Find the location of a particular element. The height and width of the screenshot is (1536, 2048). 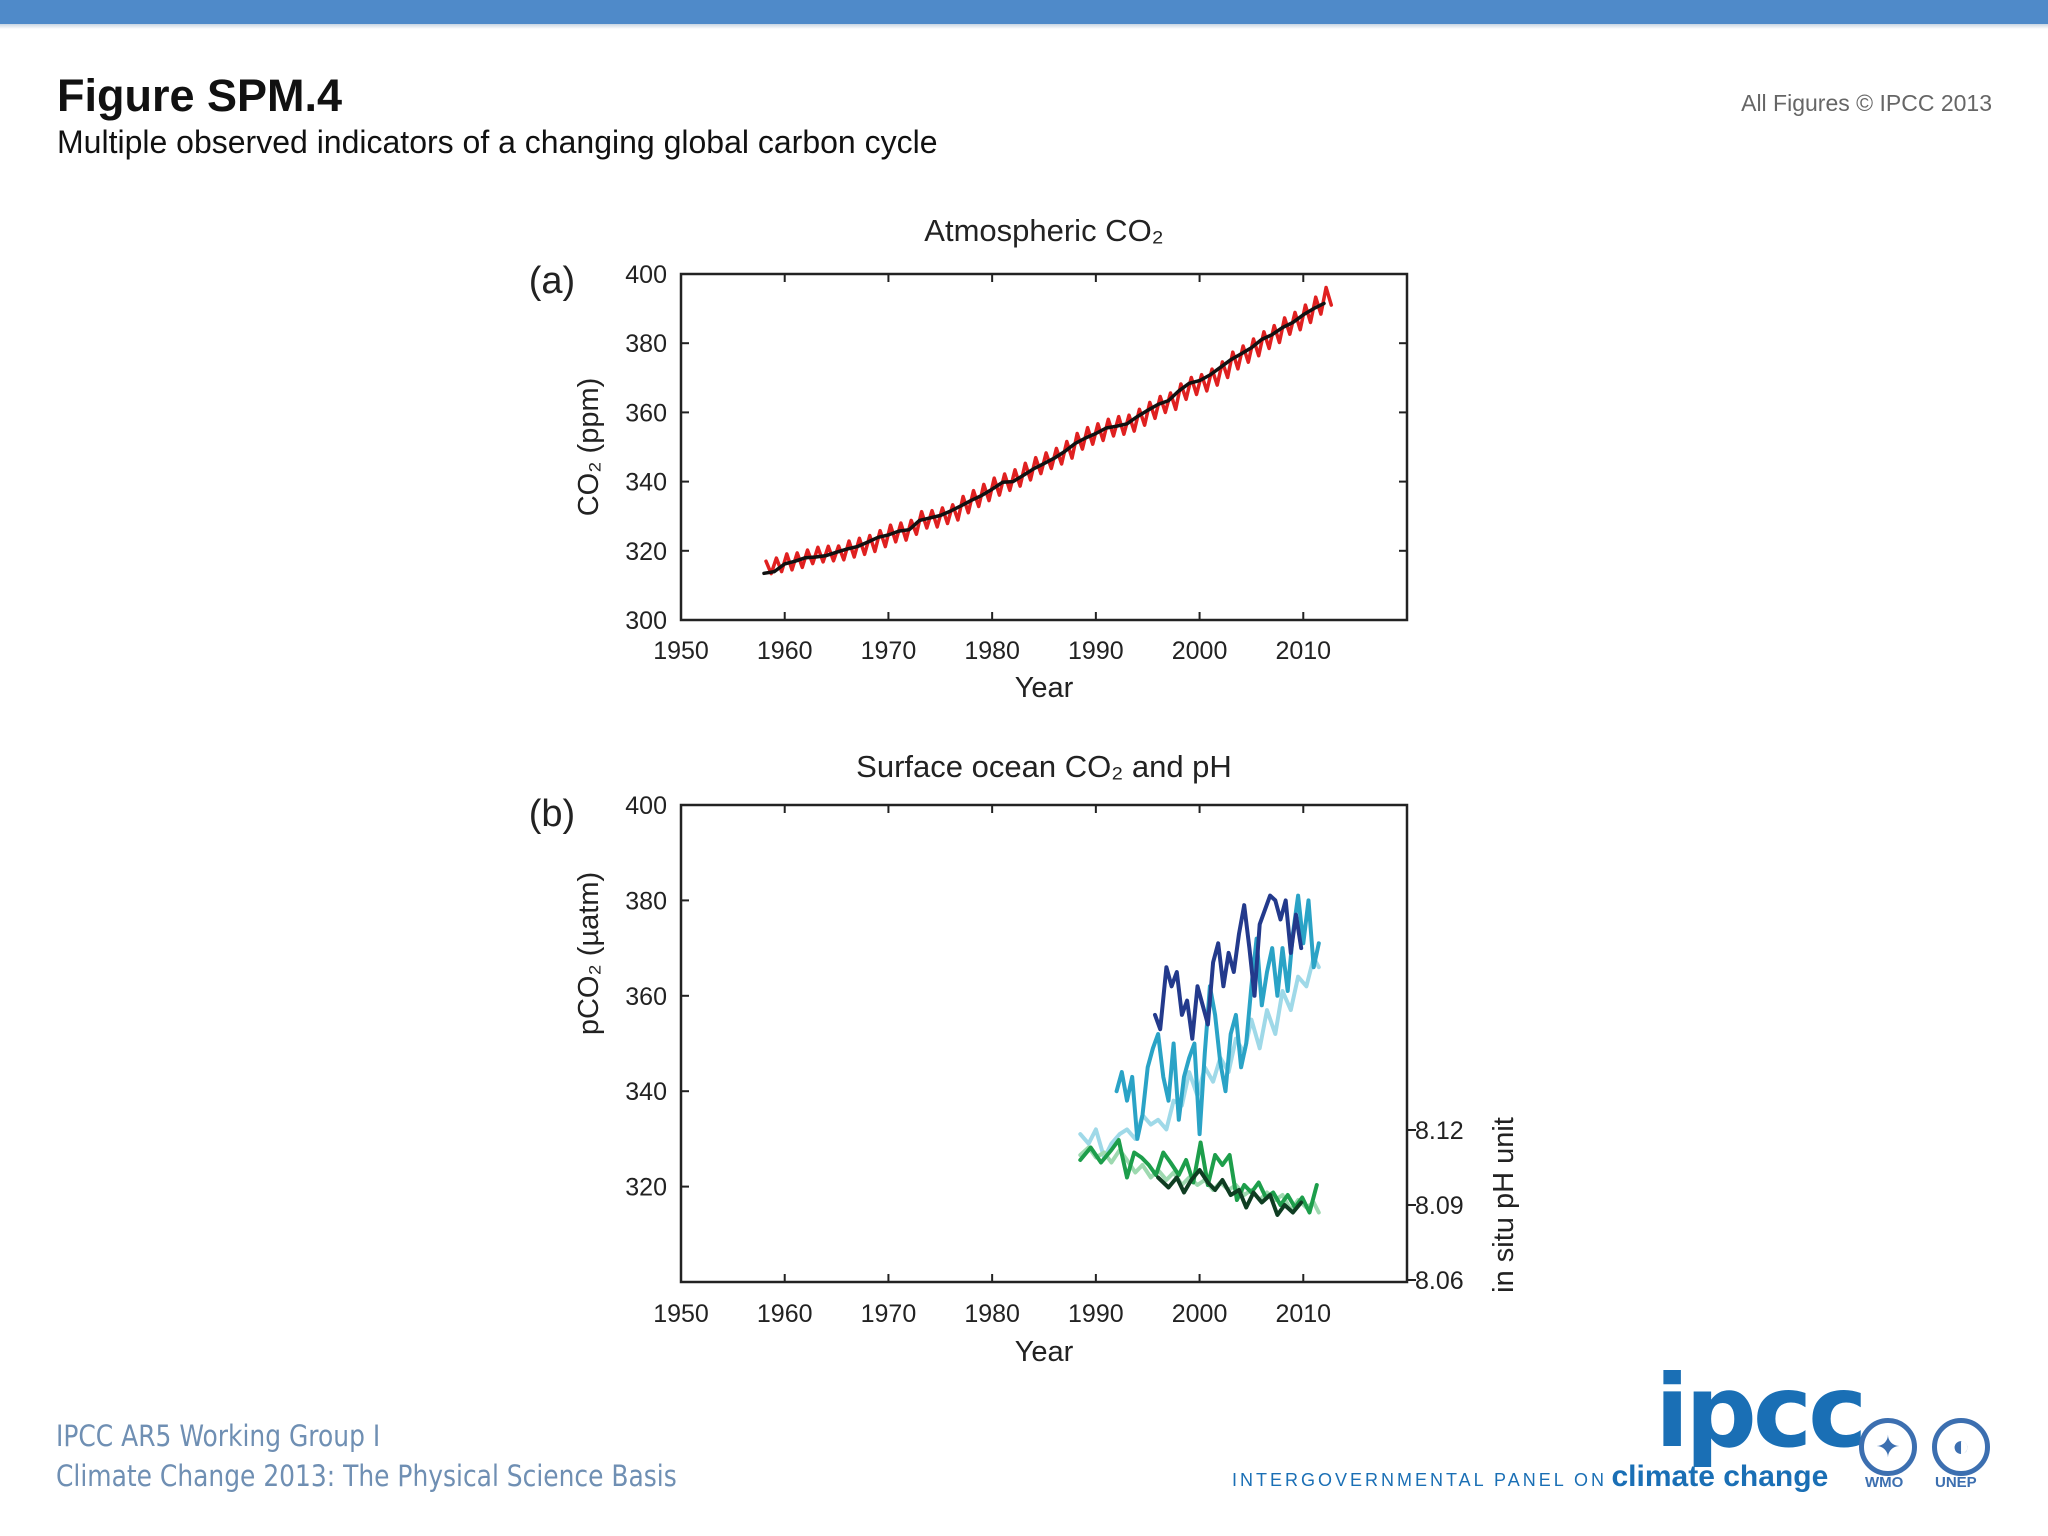

figure-title: Figure SPM.4 is located at coordinates (200, 95).